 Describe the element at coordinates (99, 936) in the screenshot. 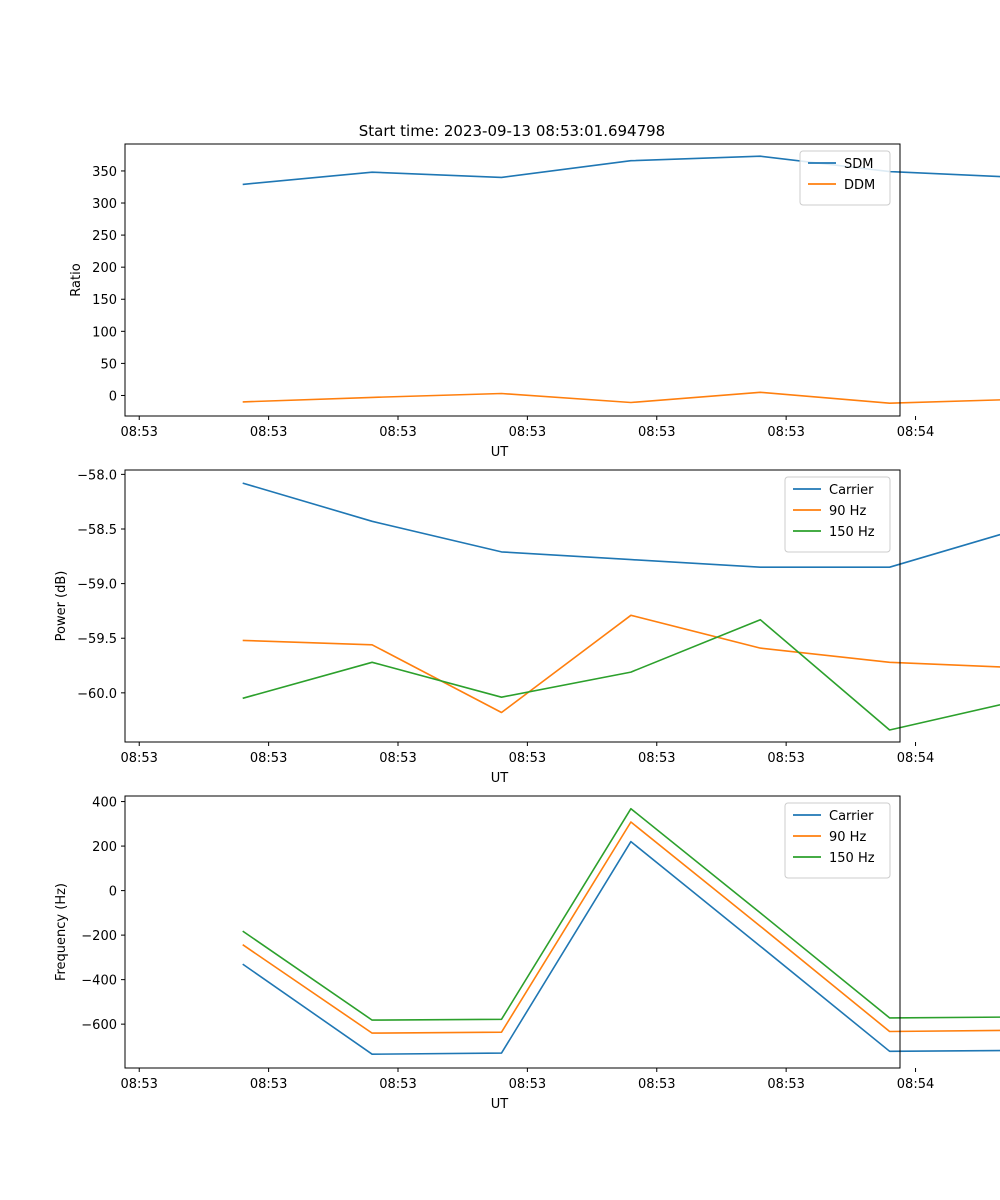

I see `y-tick-label: −200` at that location.